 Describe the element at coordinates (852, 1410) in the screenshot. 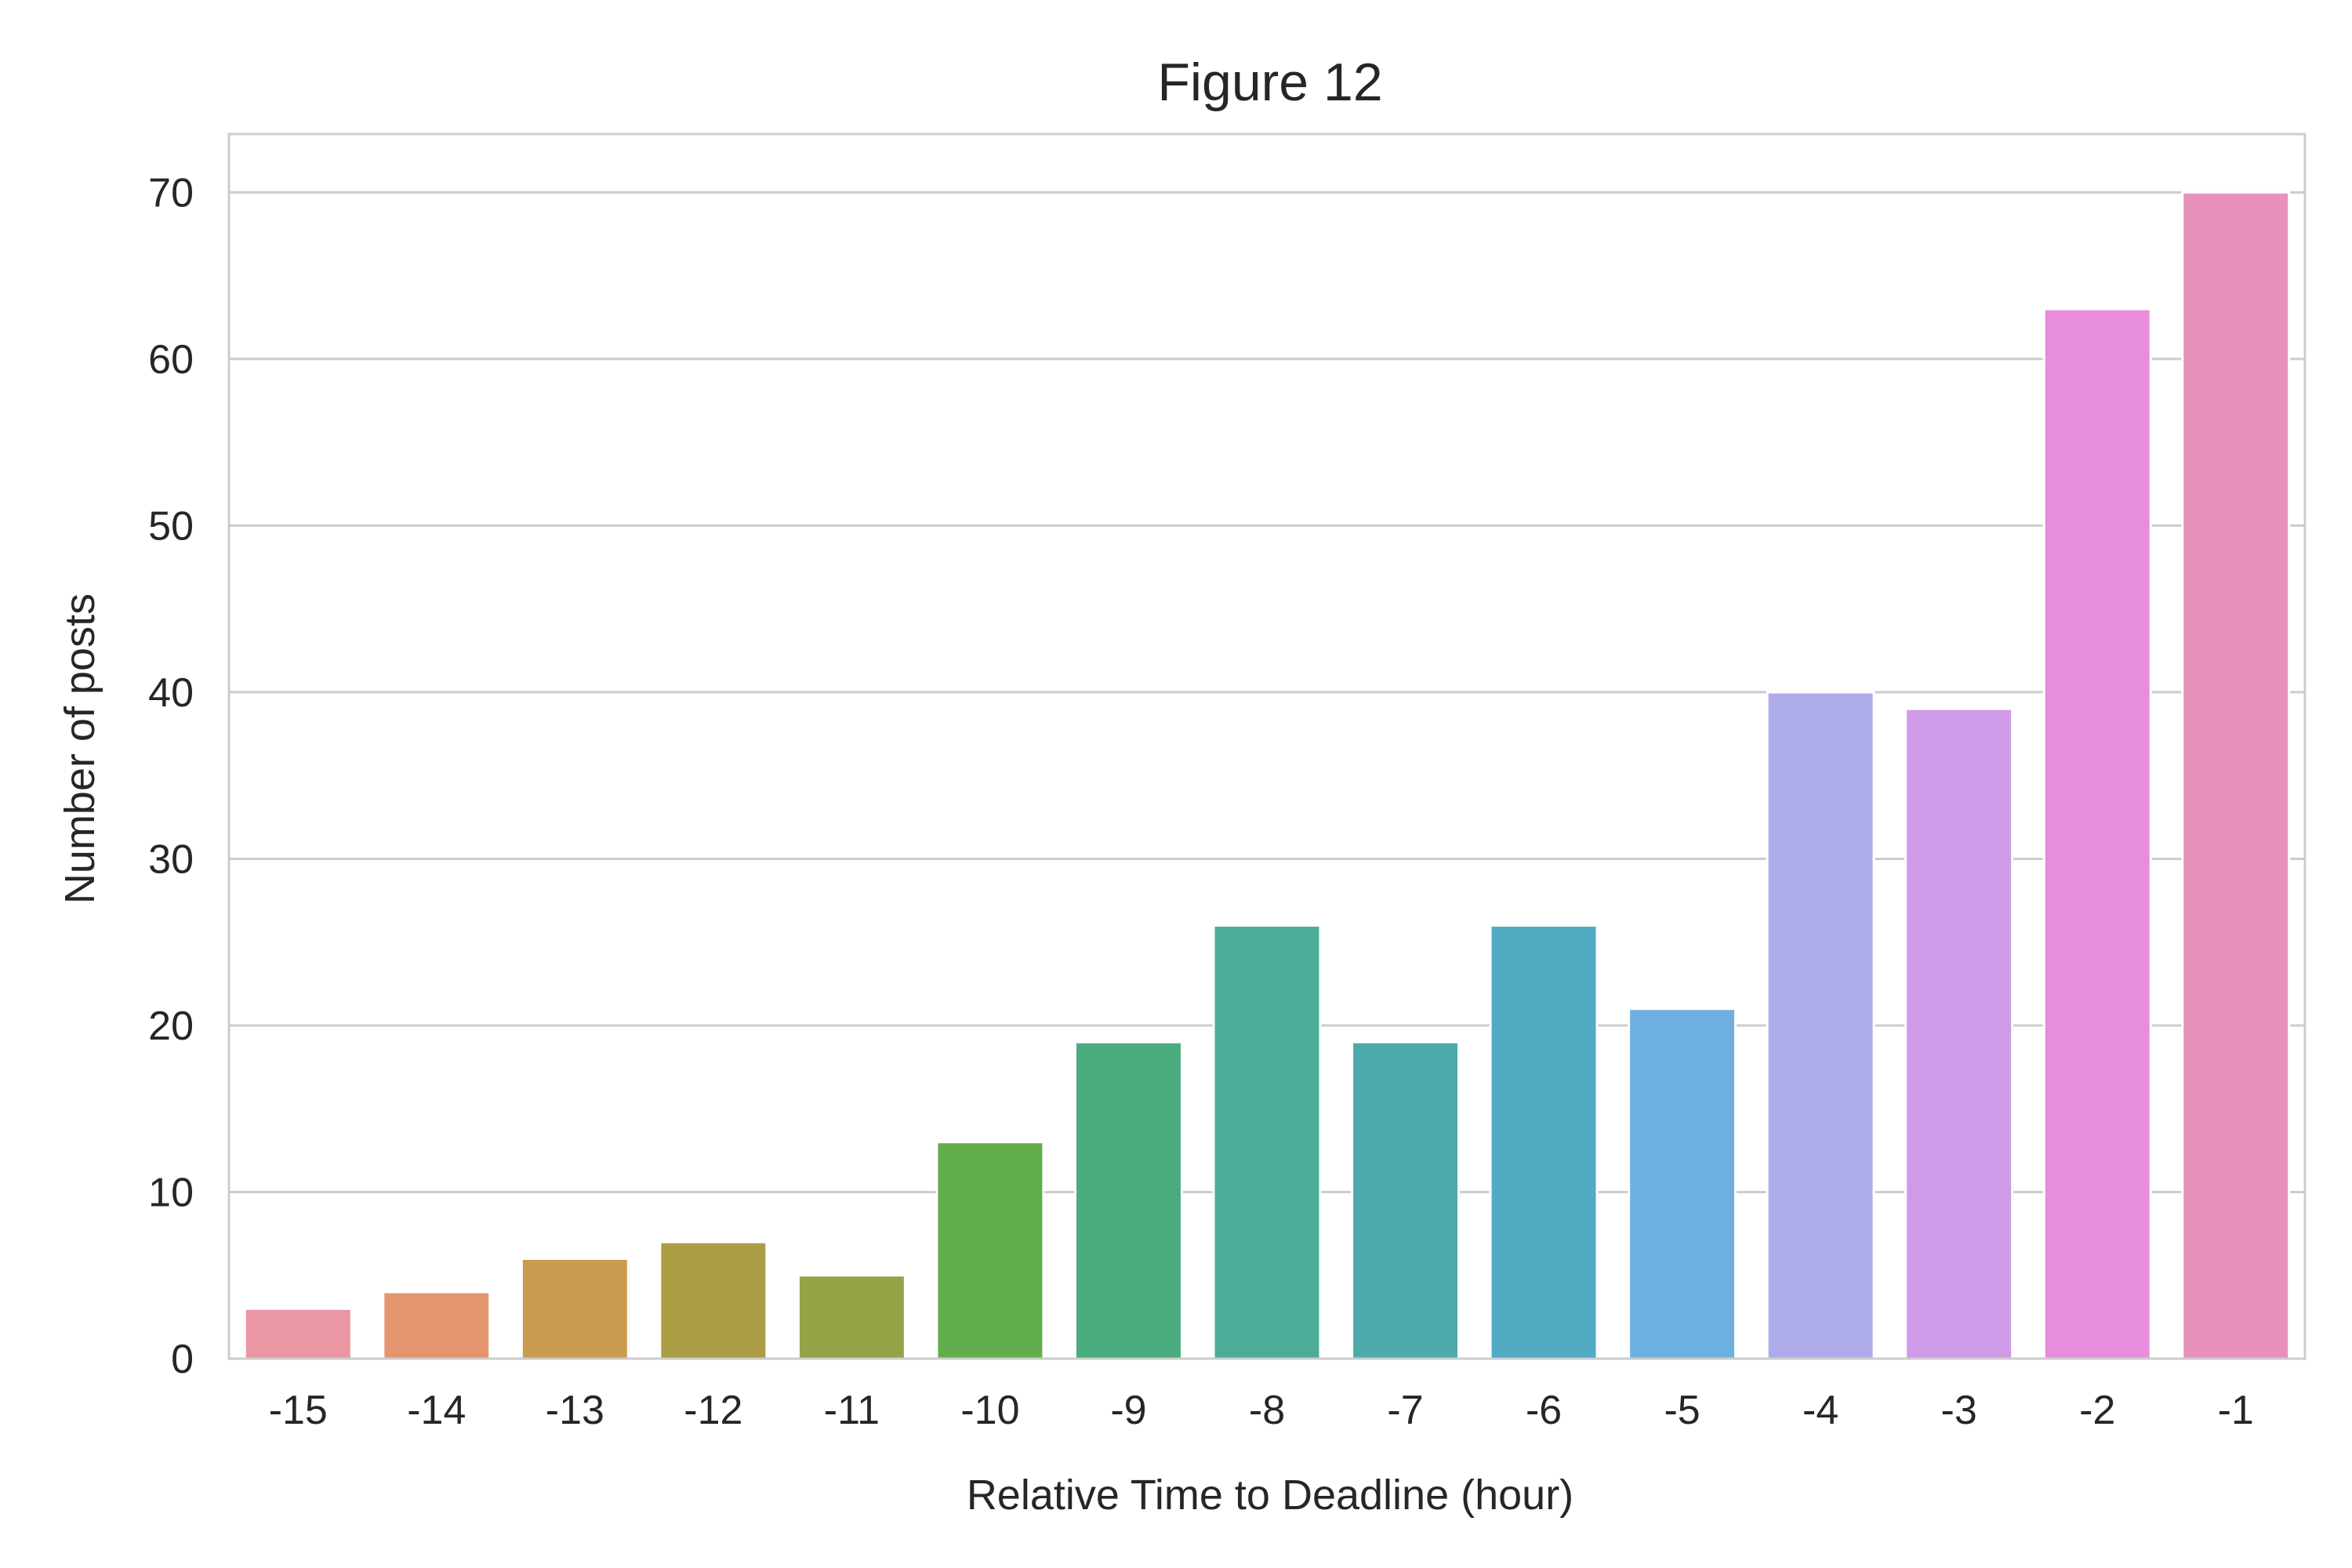

I see `x-tick-label: -11` at that location.